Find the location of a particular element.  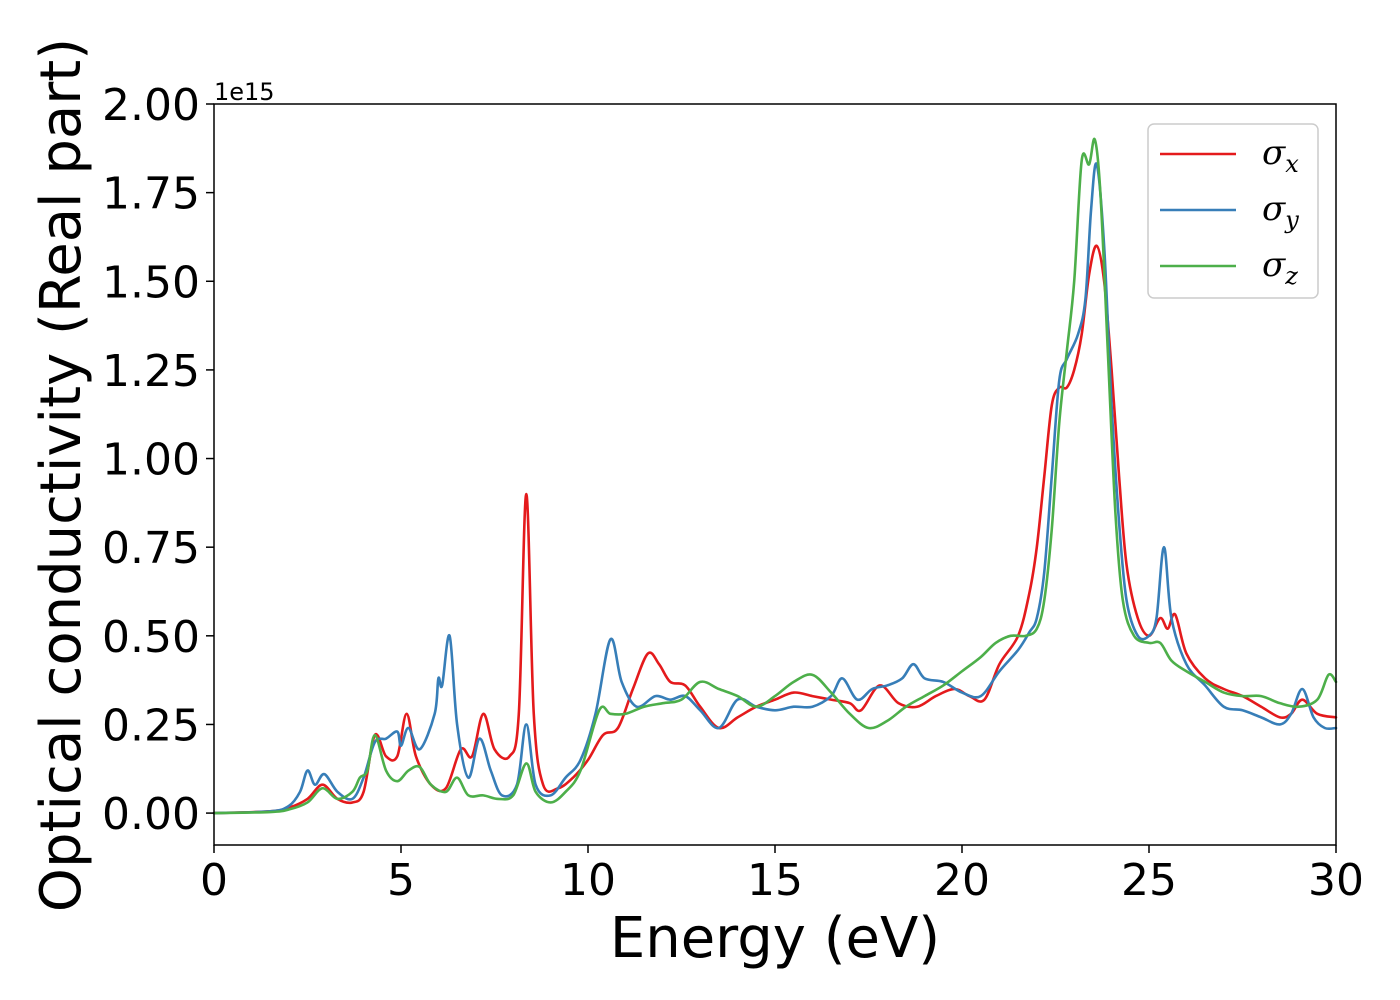

x-tick-label: 10 is located at coordinates (588, 880).